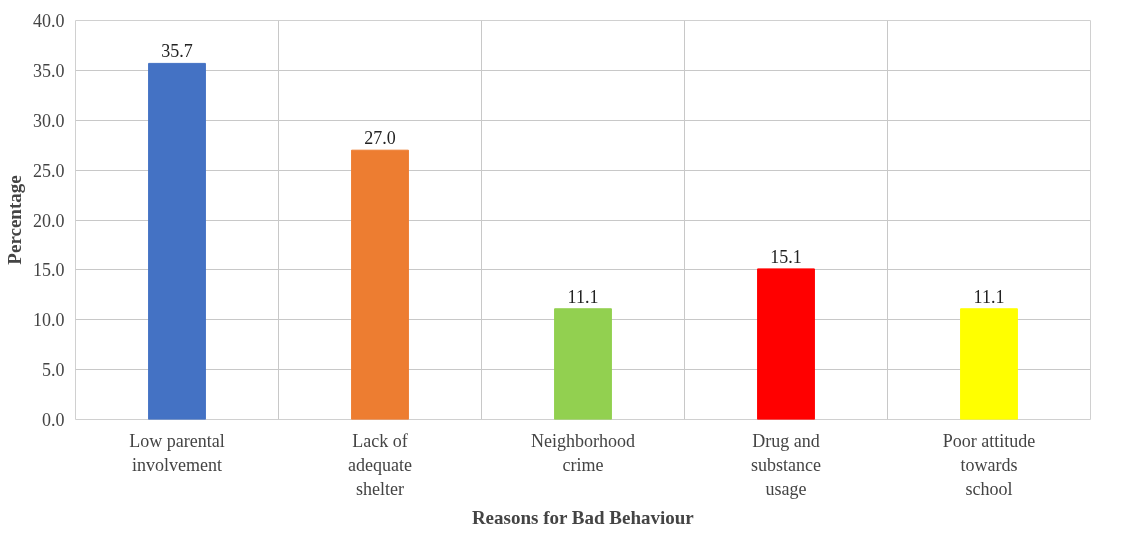 This screenshot has width=1133, height=544. What do you see at coordinates (49, 270) in the screenshot?
I see `y-tick-label: 15.0` at bounding box center [49, 270].